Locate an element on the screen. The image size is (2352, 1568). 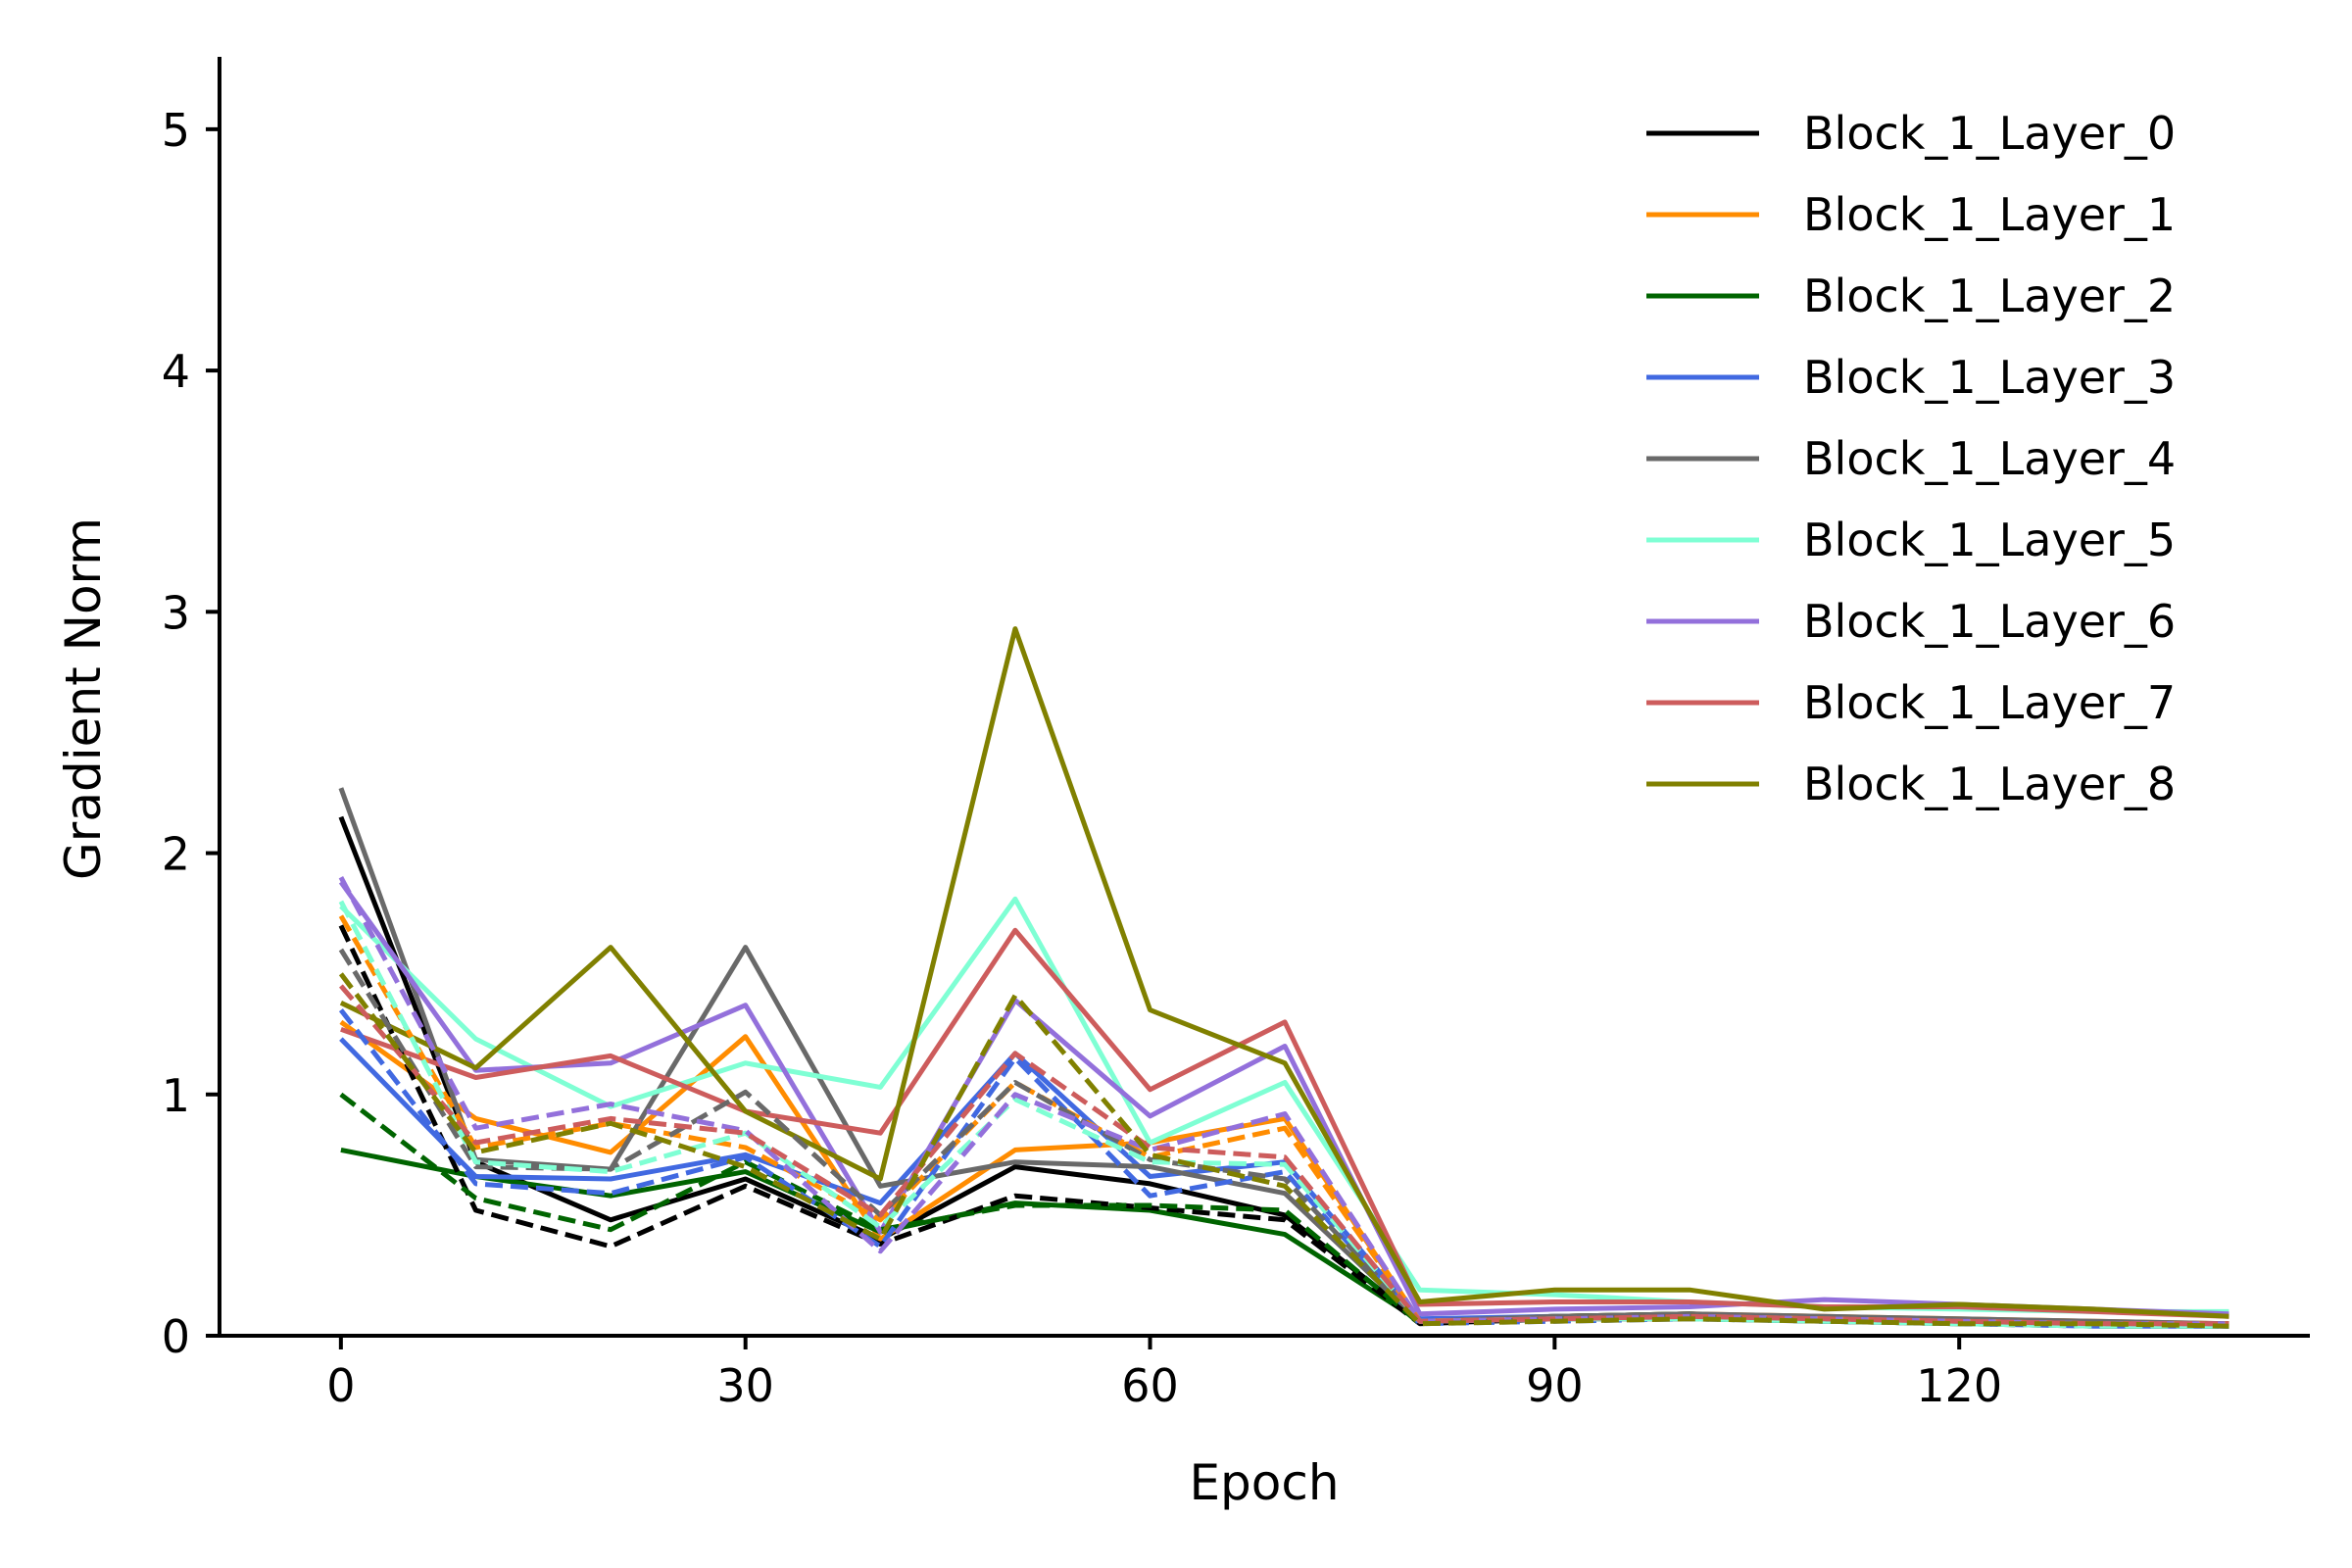
legend-entry: Block_1_Layer_7 is located at coordinates (1911, 702).